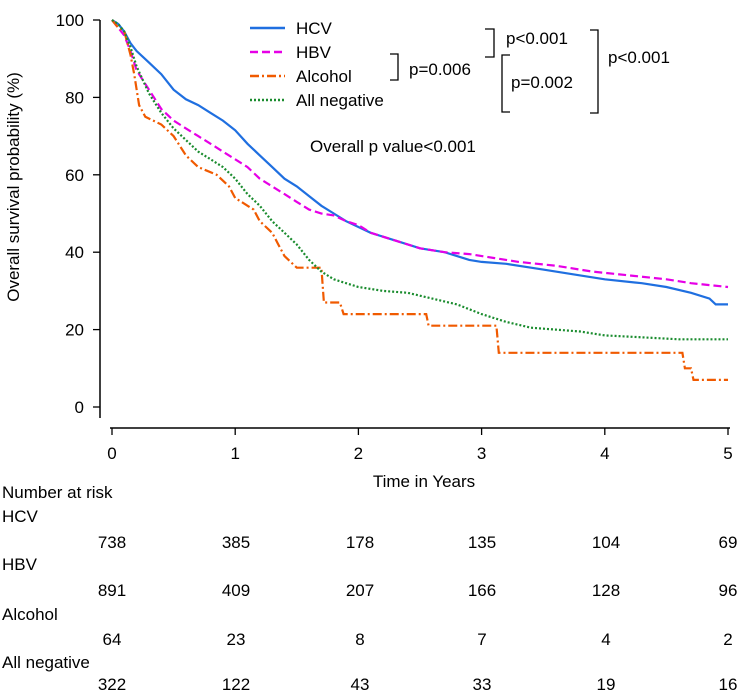 The width and height of the screenshot is (750, 694). Describe the element at coordinates (360, 590) in the screenshot. I see `risk-value: 207` at that location.